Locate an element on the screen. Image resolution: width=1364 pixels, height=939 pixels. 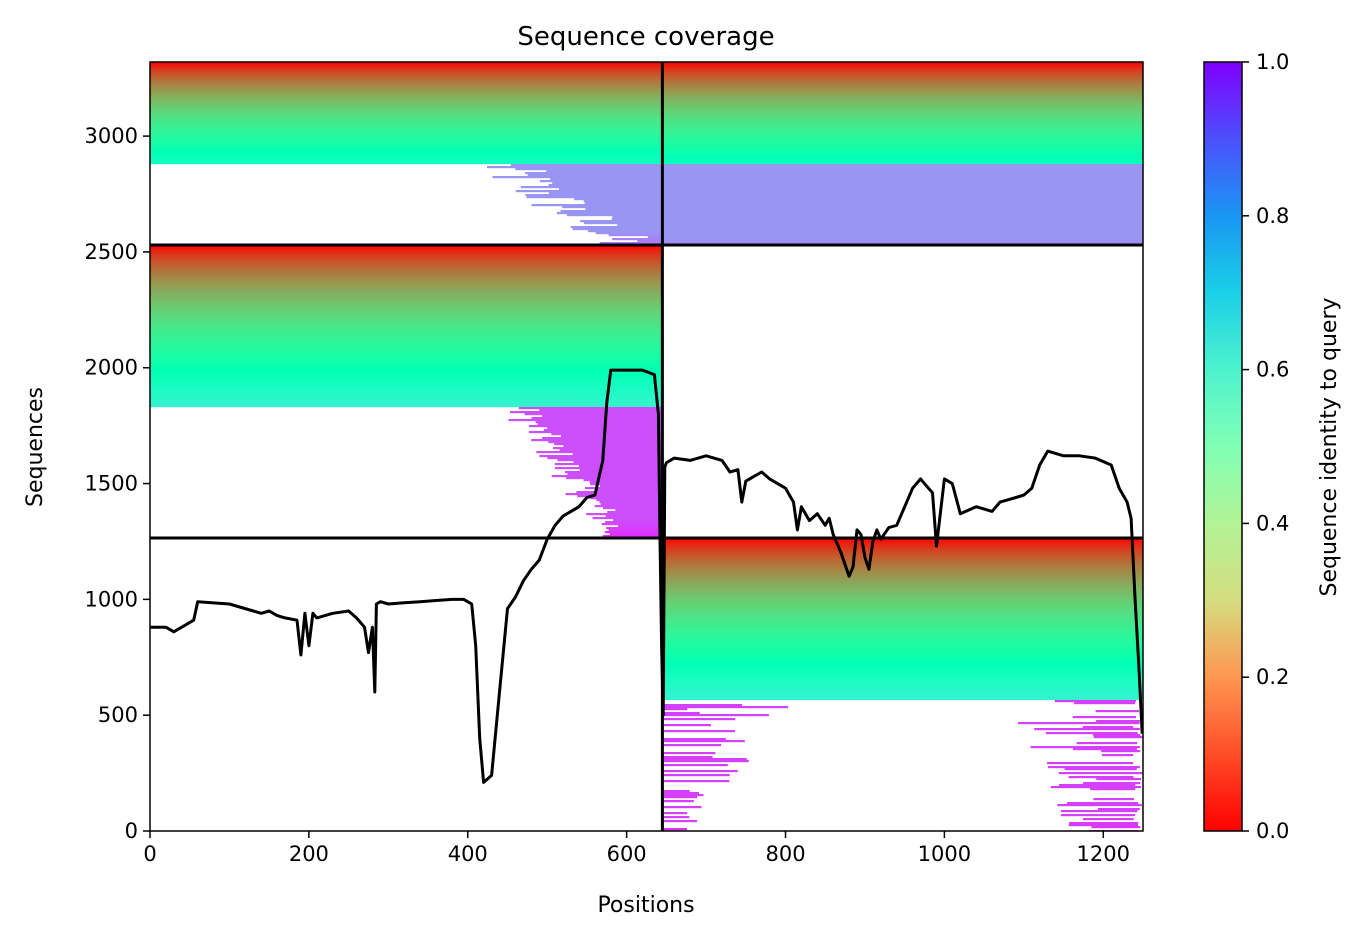
colorbar-tick-label: 0.8 is located at coordinates (1272, 216).